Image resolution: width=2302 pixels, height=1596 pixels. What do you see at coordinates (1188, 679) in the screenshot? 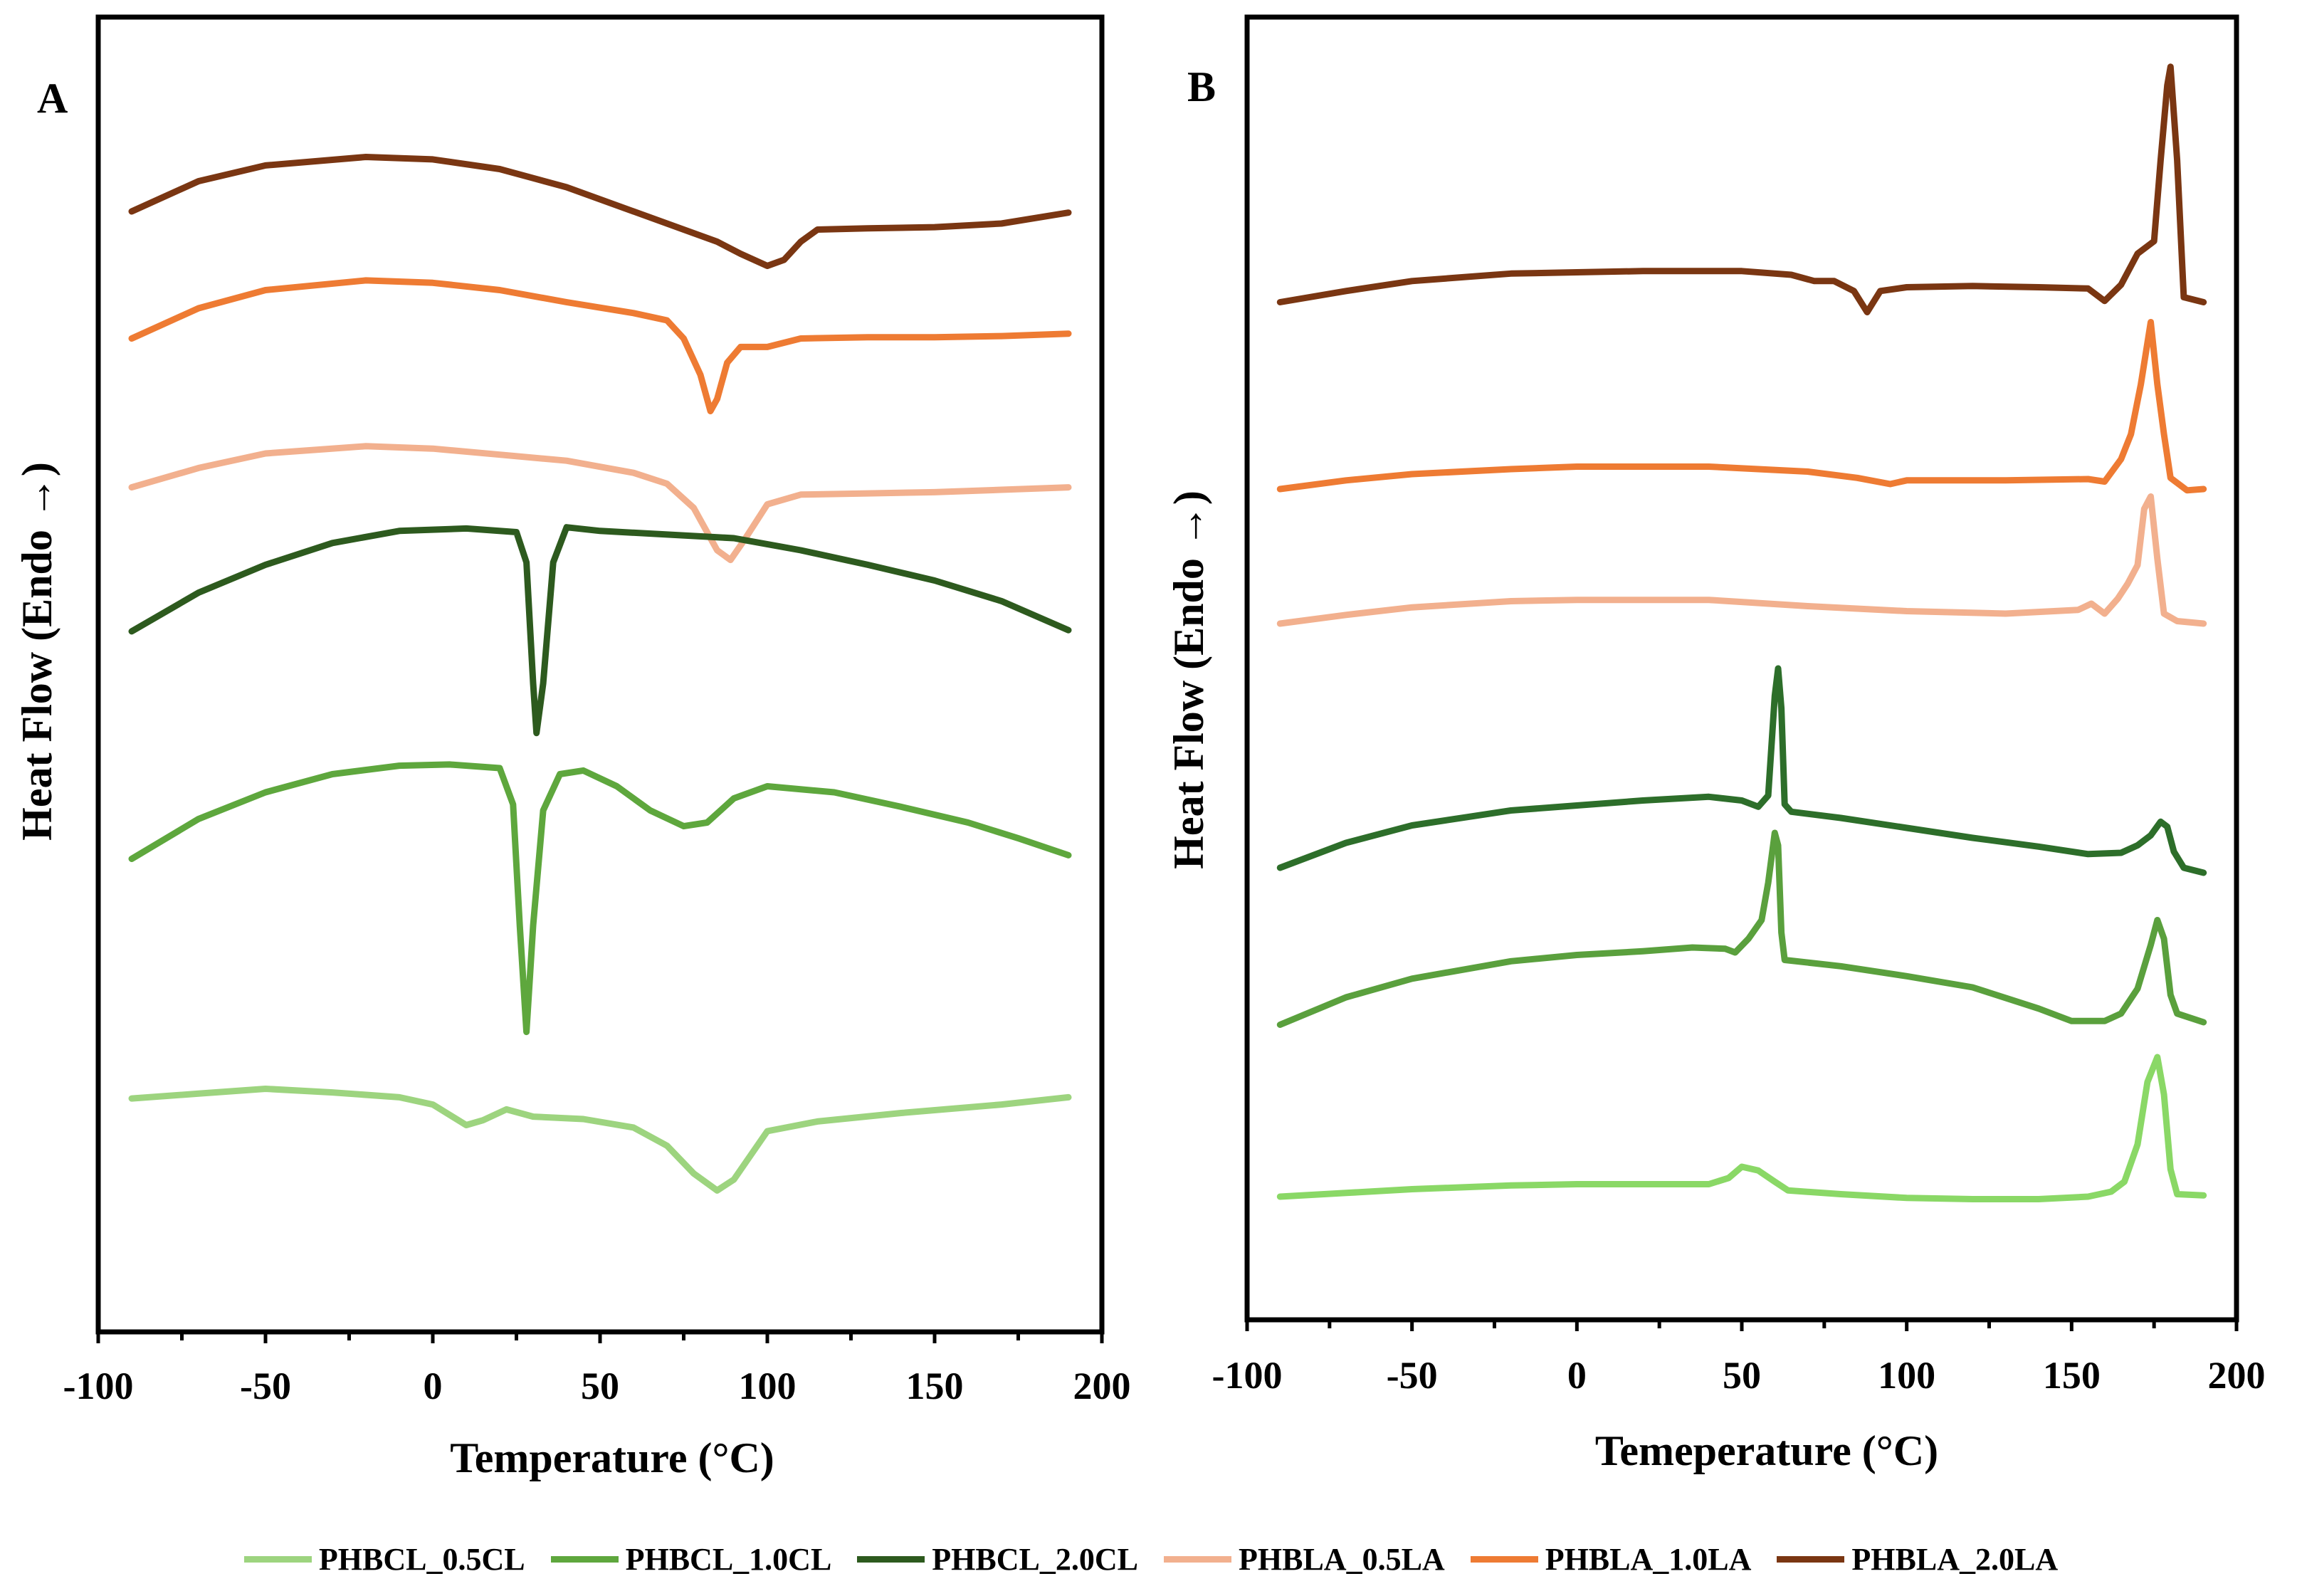
I see `panel-b-y-axis-label: Heat Flow (Endo →)` at bounding box center [1188, 679].